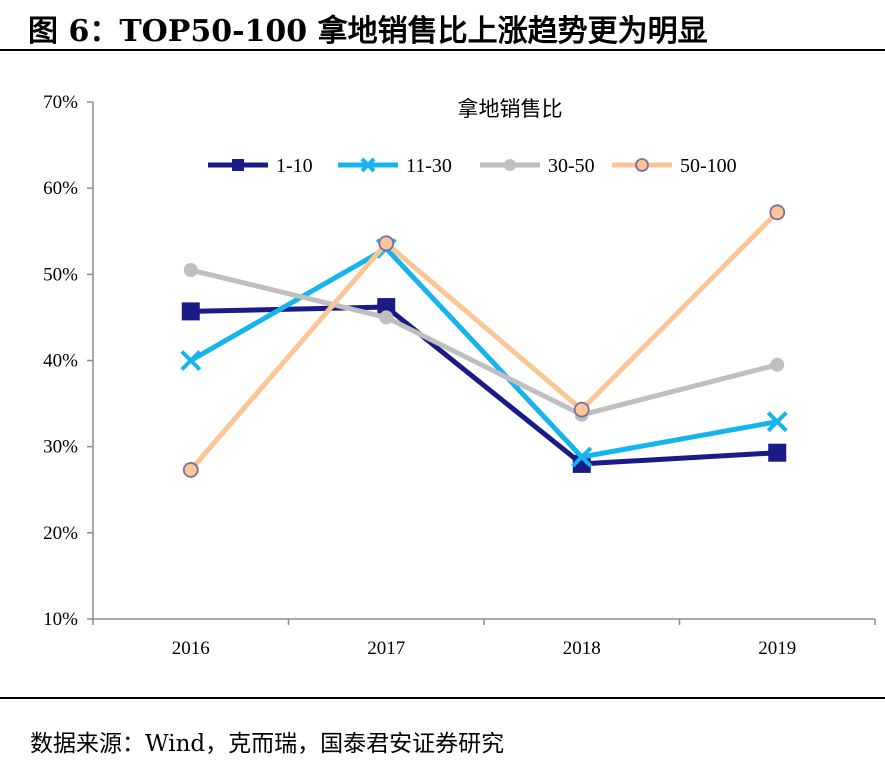  What do you see at coordinates (60, 533) in the screenshot?
I see `y-tick-label: 20%` at bounding box center [60, 533].